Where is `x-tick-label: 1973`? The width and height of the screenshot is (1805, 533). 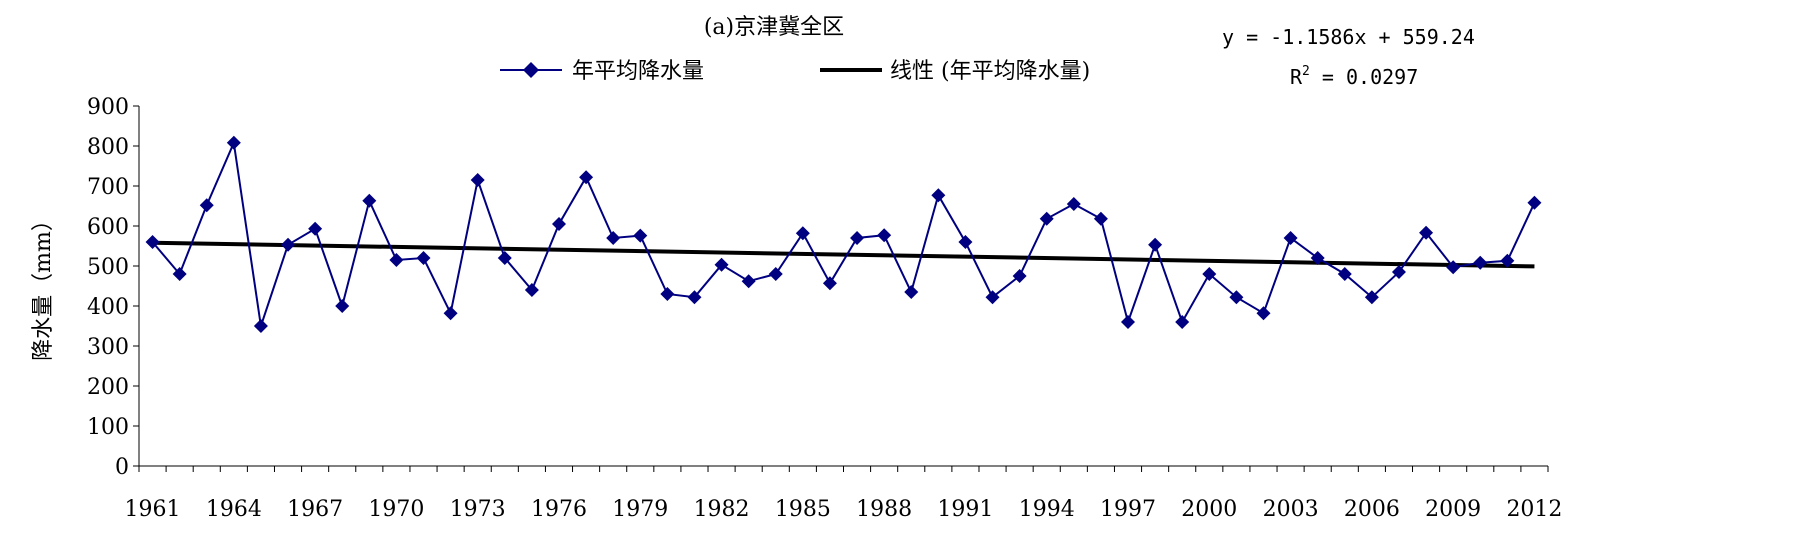
x-tick-label: 1973 is located at coordinates (478, 509).